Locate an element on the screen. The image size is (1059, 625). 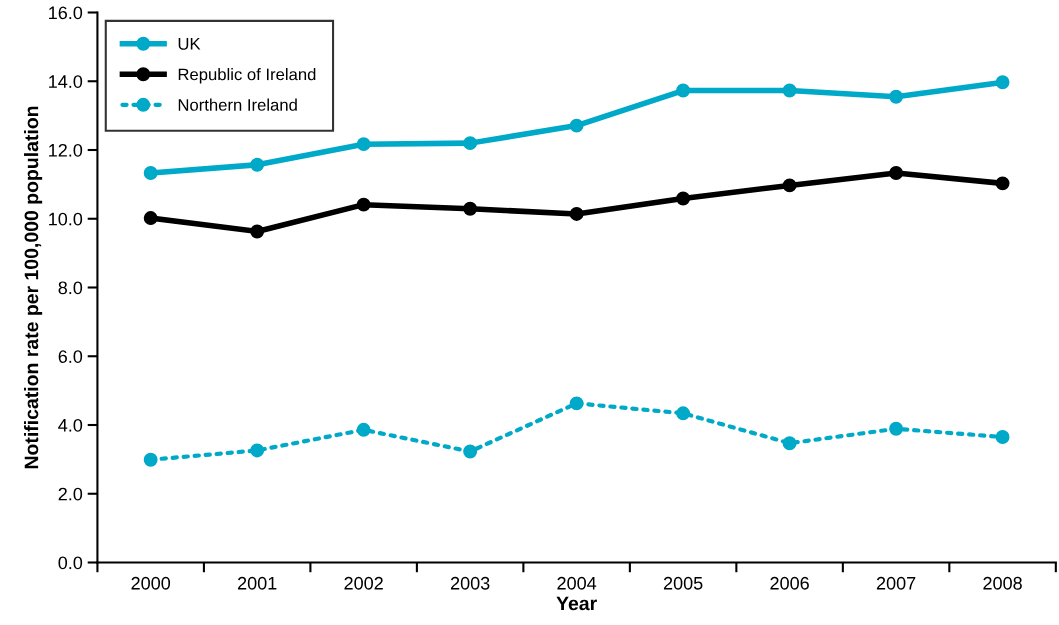
y-tick-label: 14.0 is located at coordinates (66, 81).